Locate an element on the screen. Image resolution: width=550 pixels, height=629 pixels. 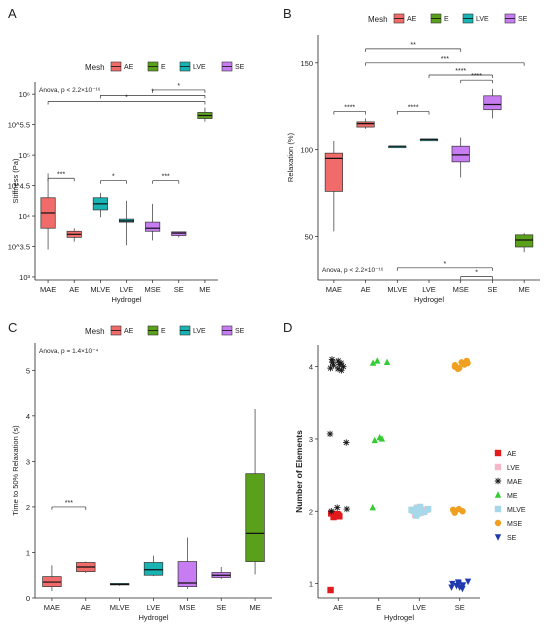
y-tick-label: 10^5.5 is located at coordinates (19, 125).